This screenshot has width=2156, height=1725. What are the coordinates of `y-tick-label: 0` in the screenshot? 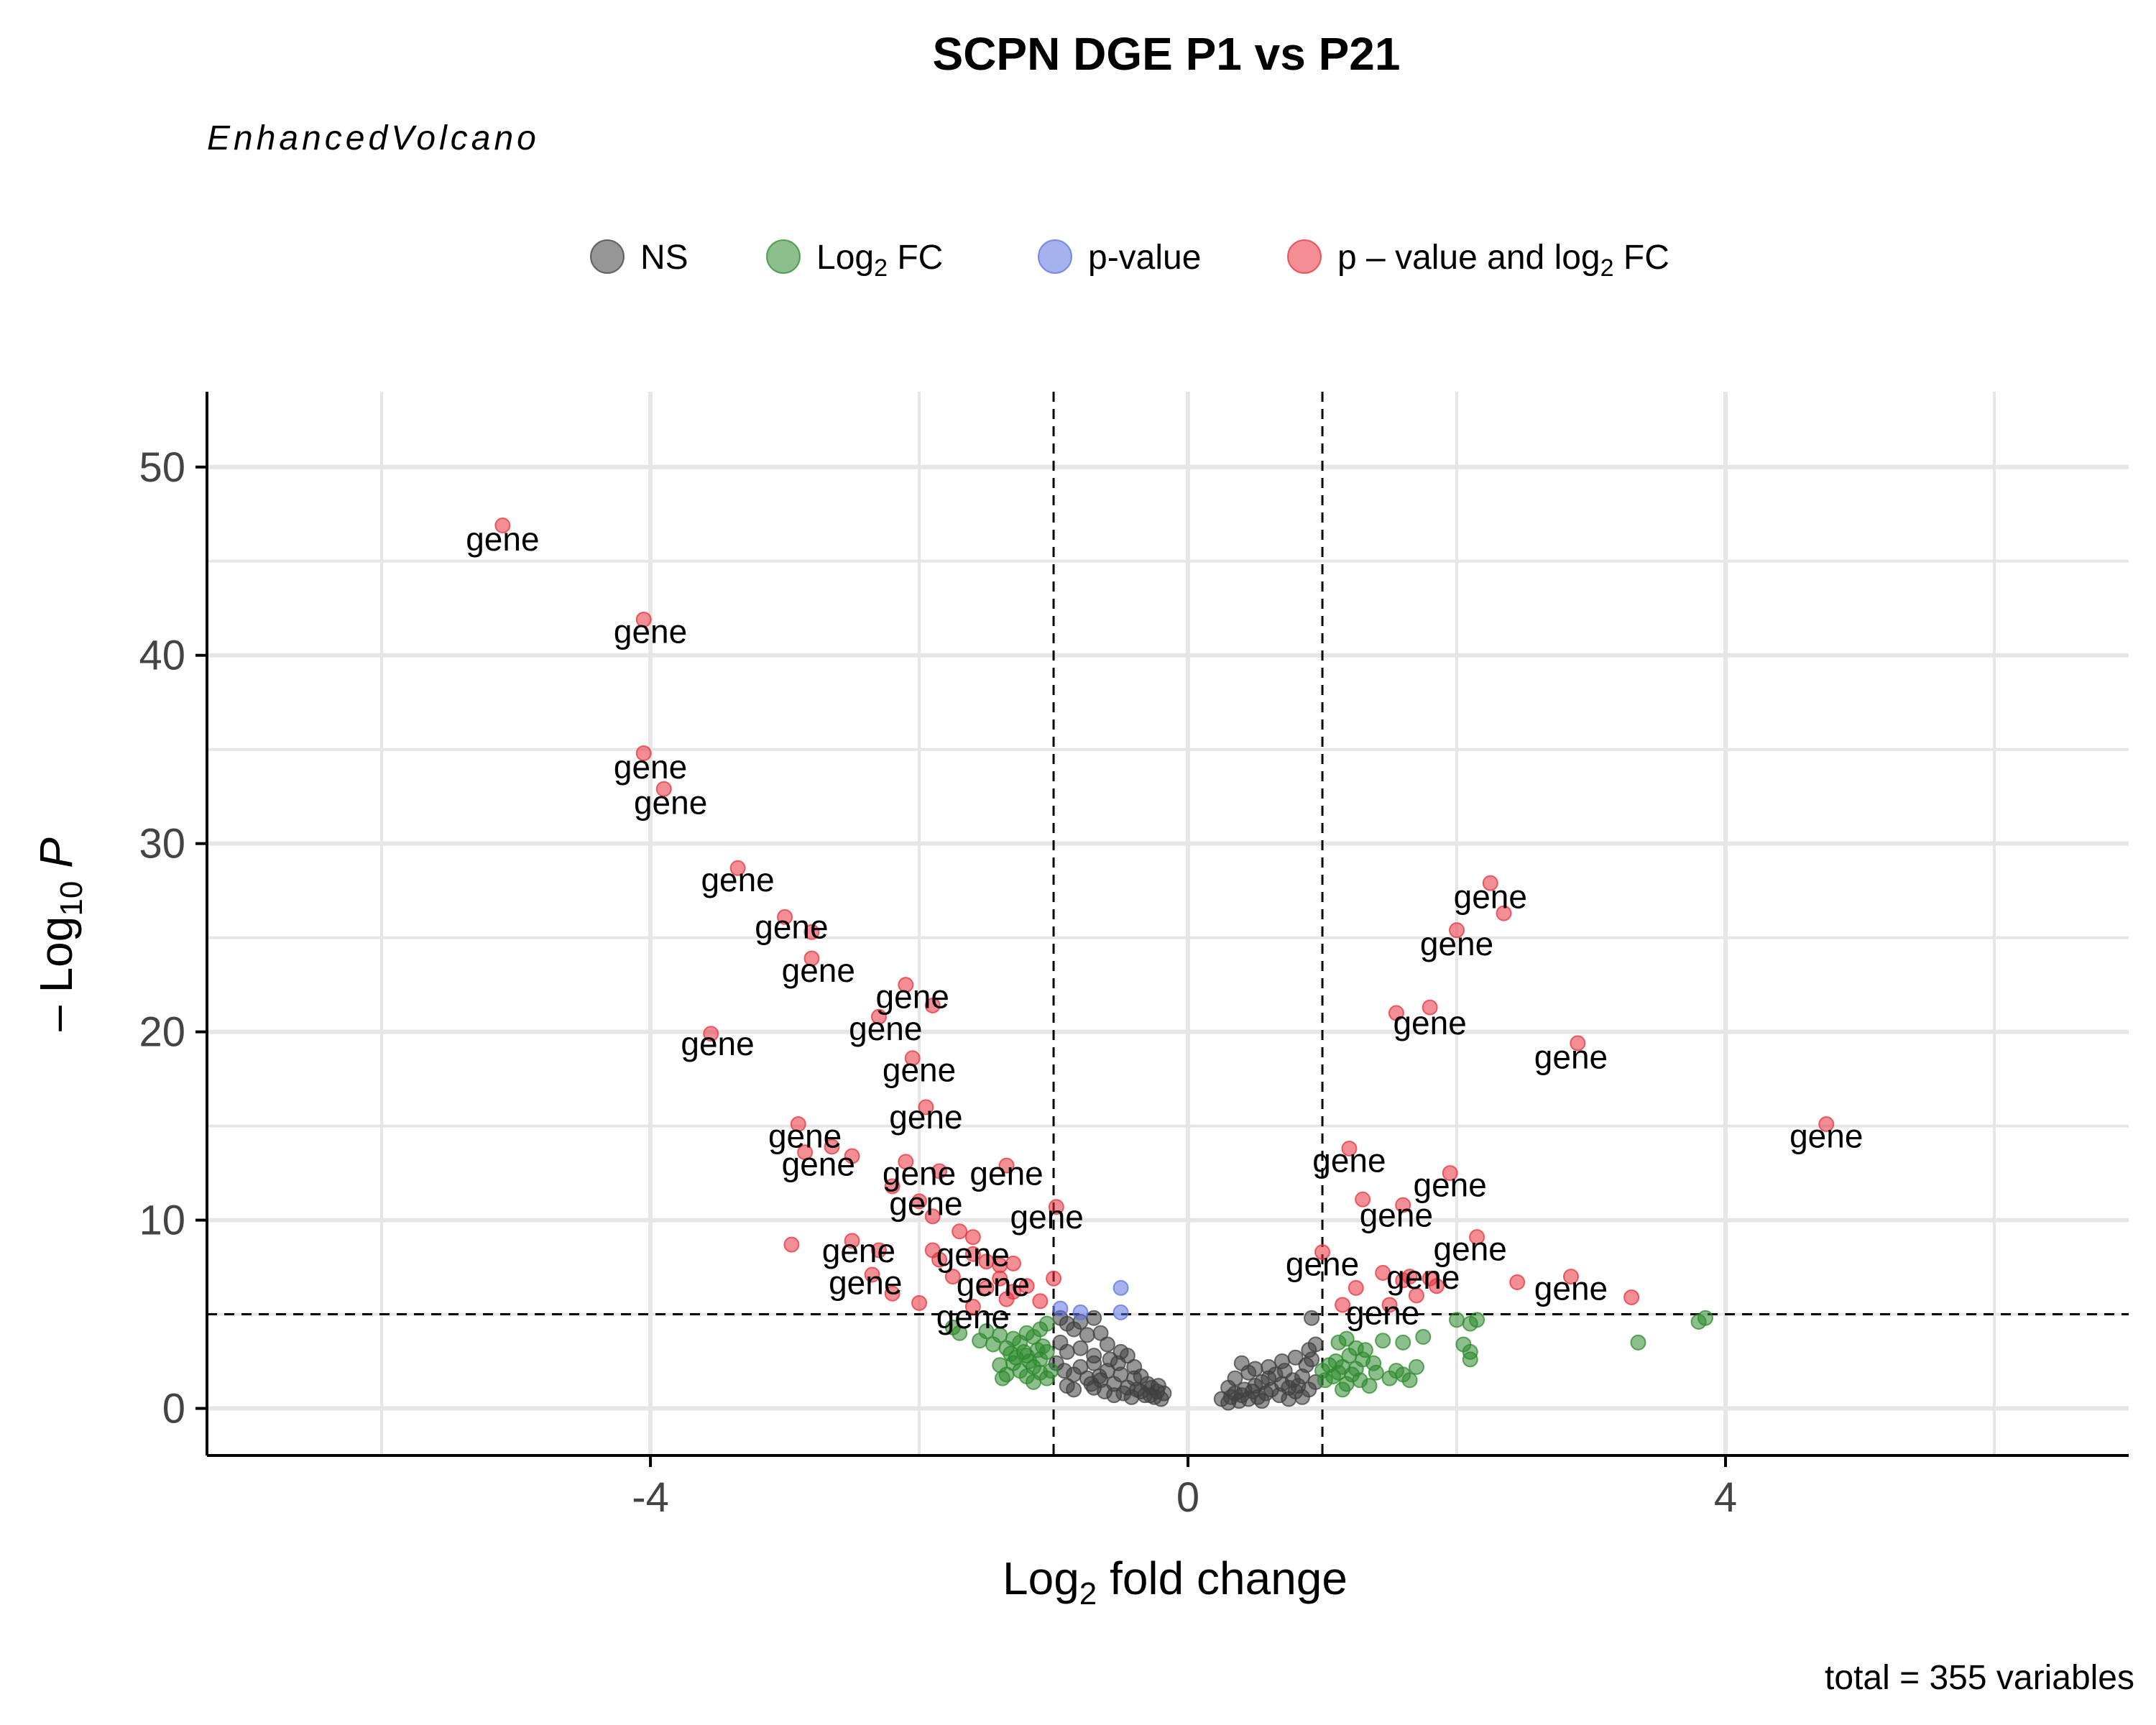 It's located at (173, 1409).